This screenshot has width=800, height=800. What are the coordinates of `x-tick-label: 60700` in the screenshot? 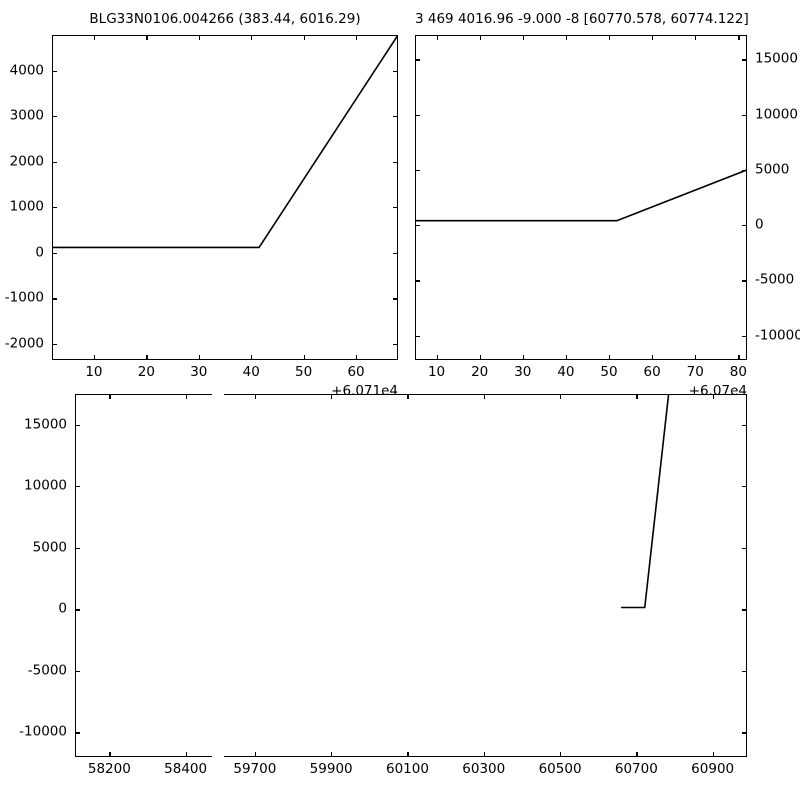 It's located at (636, 769).